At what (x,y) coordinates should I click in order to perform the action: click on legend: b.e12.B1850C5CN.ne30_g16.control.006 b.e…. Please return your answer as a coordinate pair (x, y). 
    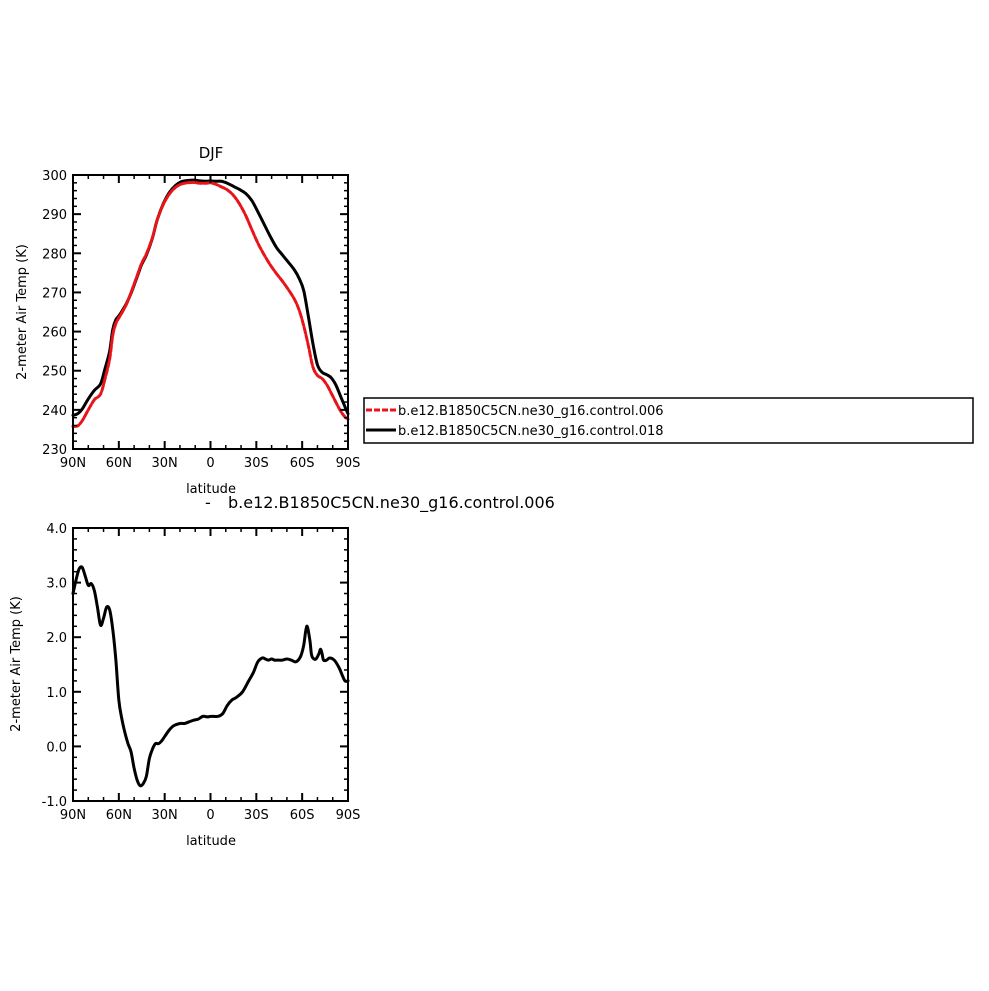
    Looking at the image, I should click on (668, 420).